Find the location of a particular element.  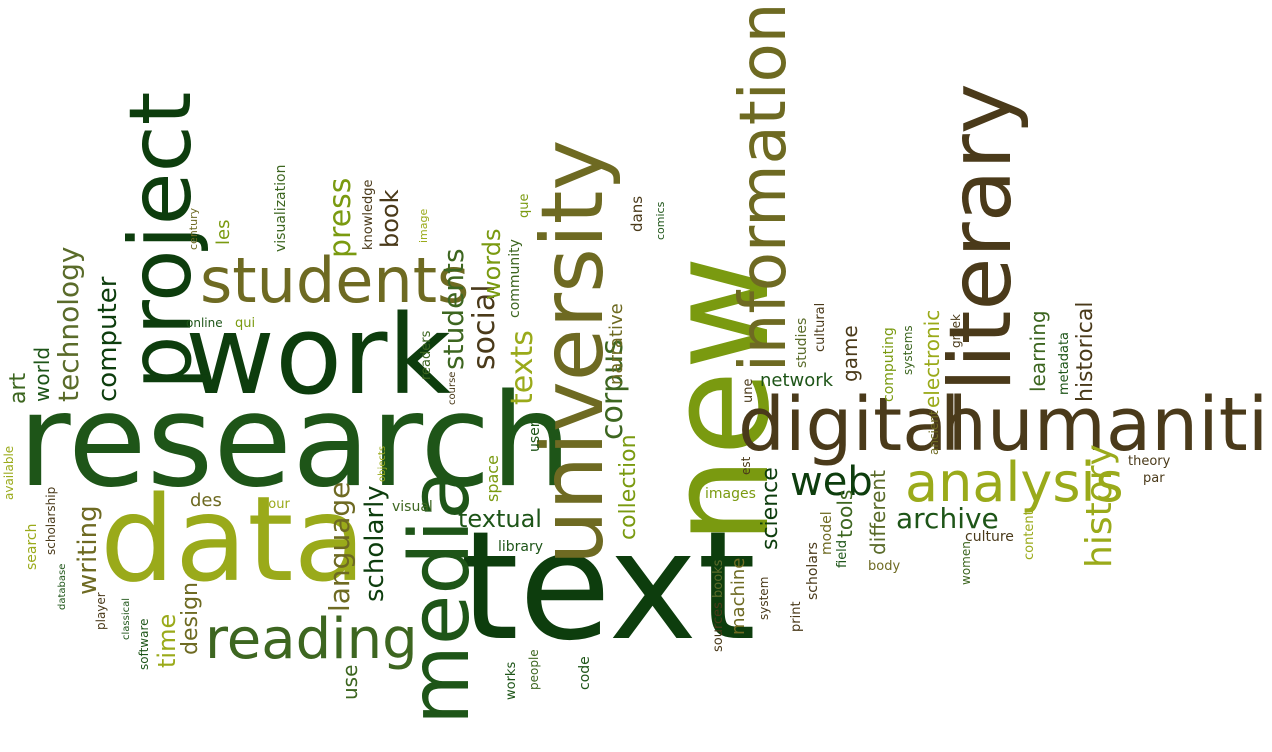

word-studies: studies is located at coordinates (802, 342).